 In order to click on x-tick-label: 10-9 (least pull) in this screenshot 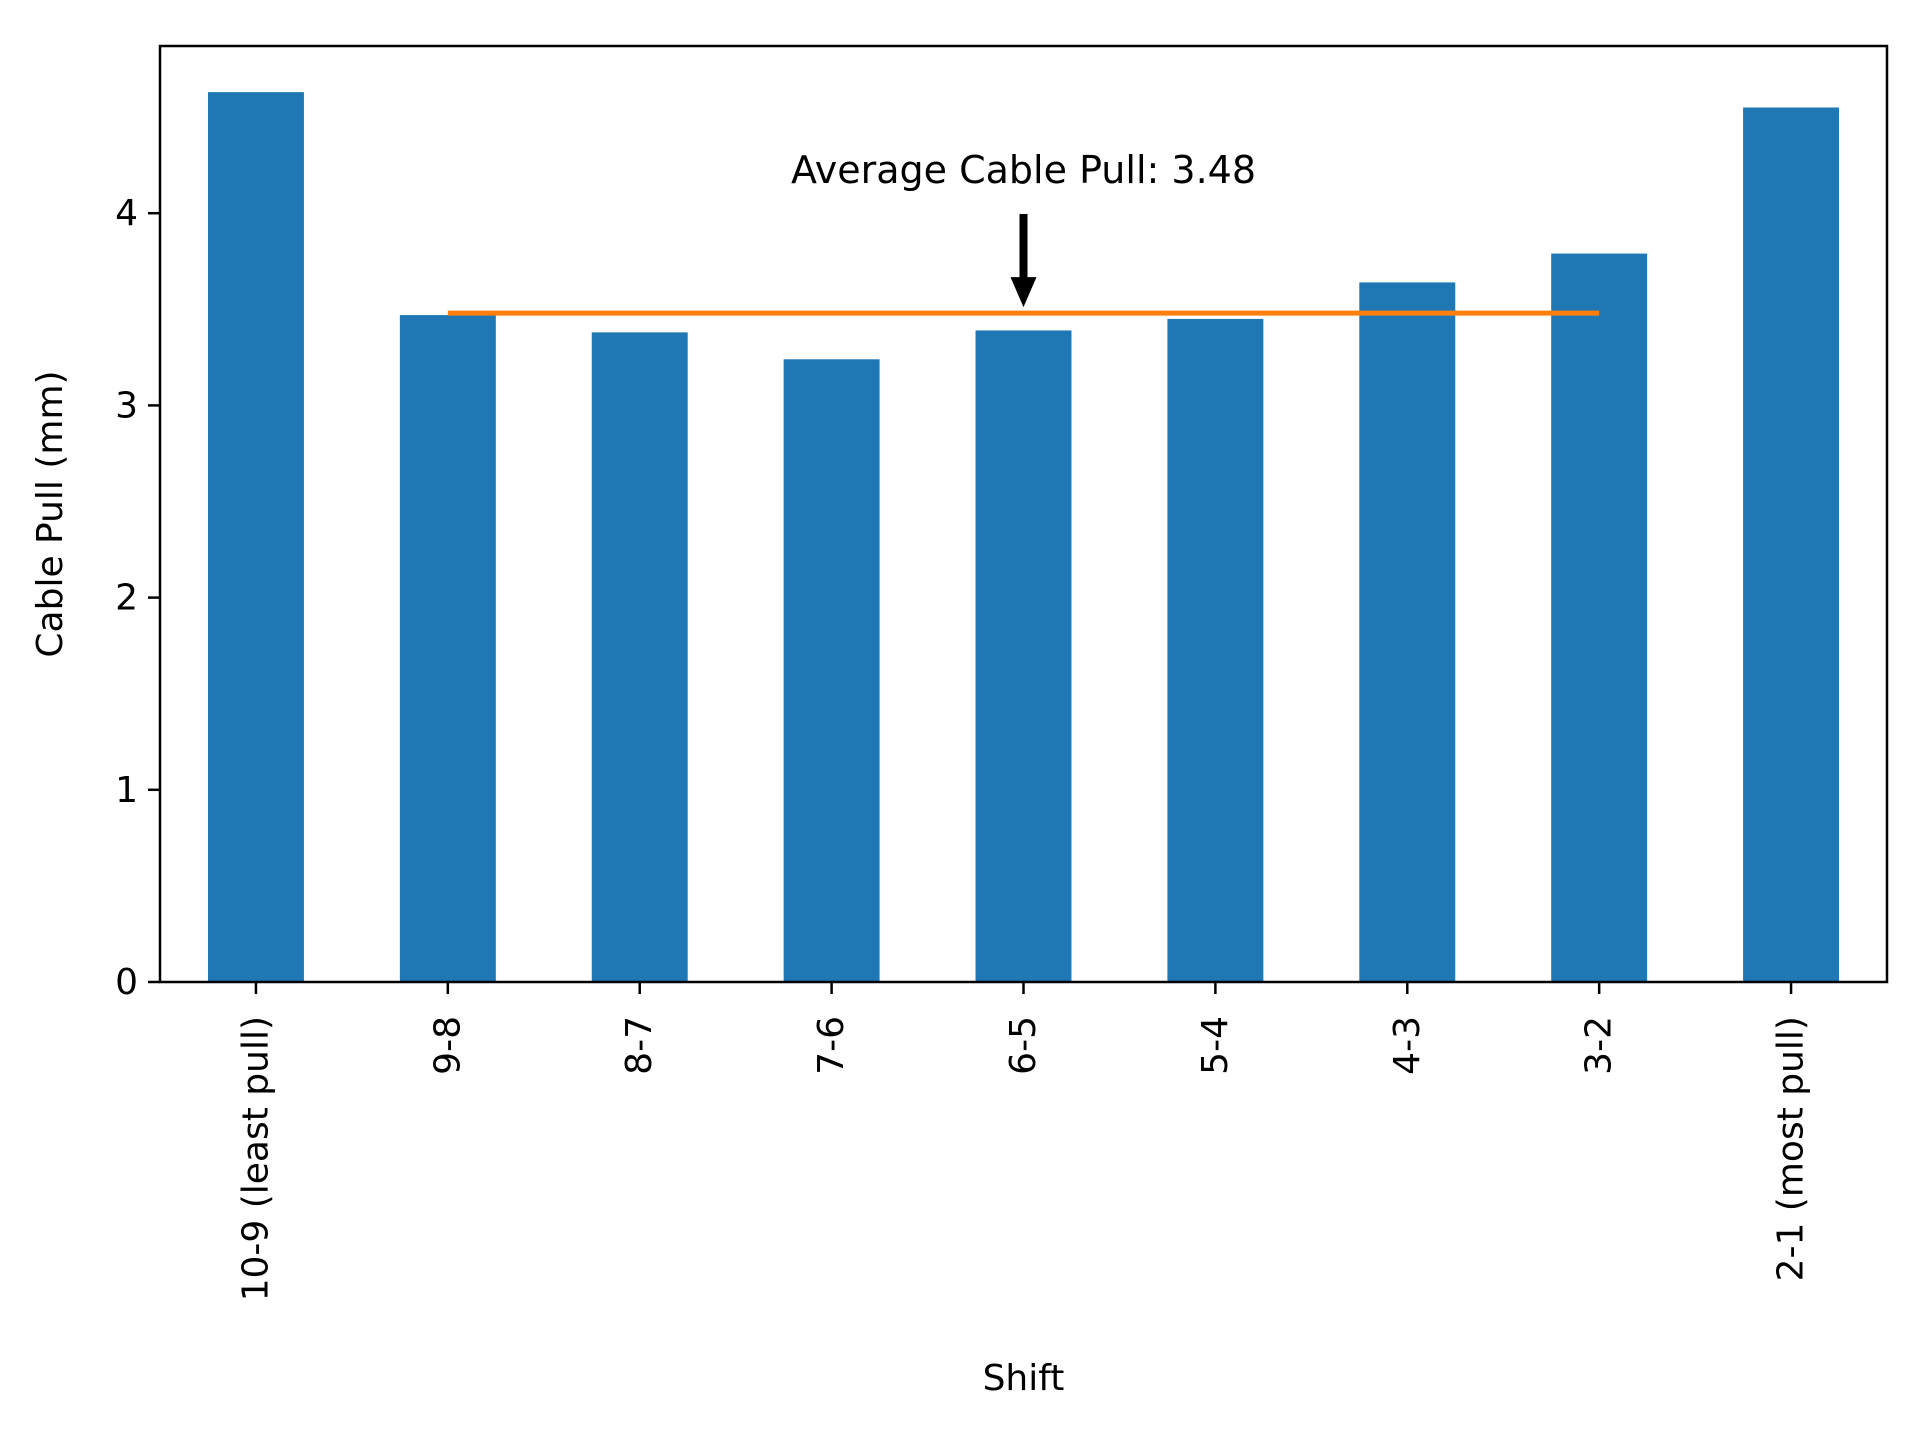, I will do `click(255, 1158)`.